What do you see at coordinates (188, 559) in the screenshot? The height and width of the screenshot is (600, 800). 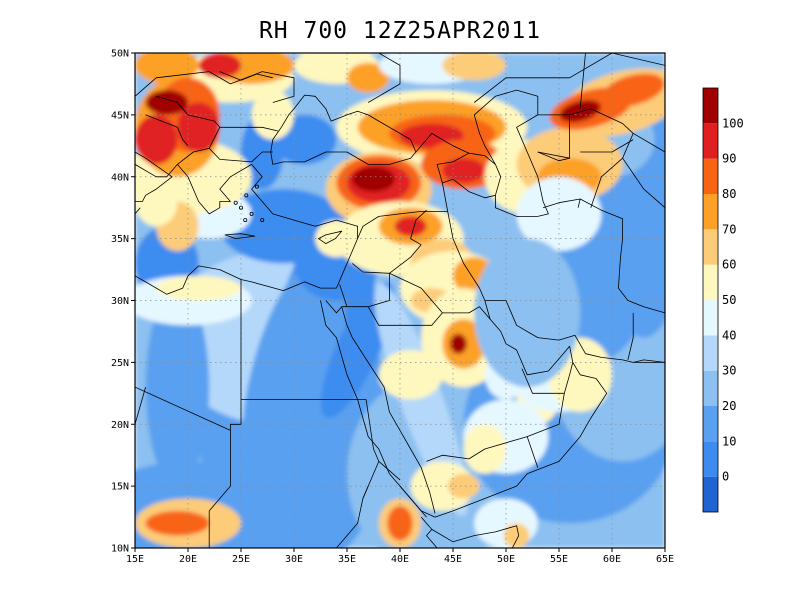 I see `x-tick-label: 20E` at bounding box center [188, 559].